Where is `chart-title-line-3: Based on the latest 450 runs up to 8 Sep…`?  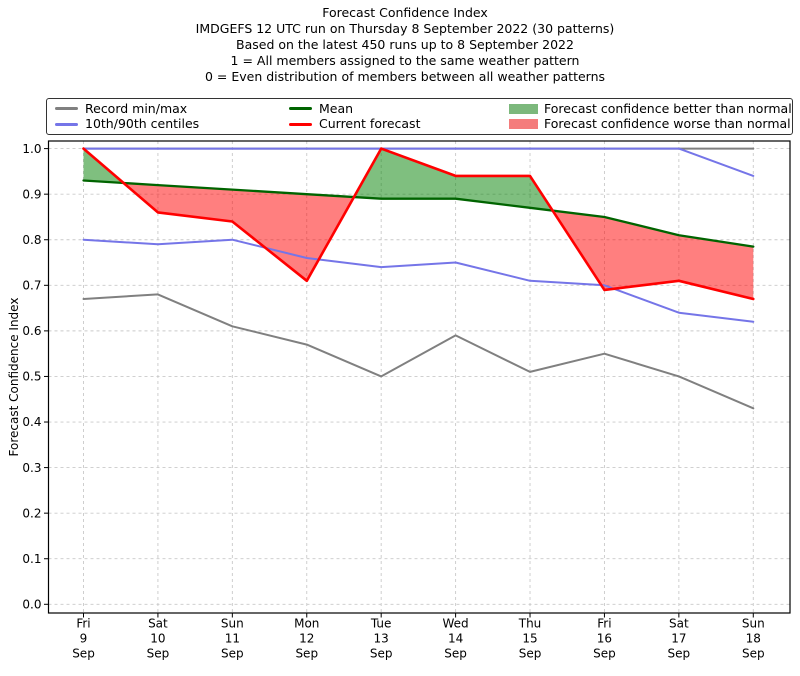
chart-title-line-3: Based on the latest 450 runs up to 8 Sep… is located at coordinates (405, 44).